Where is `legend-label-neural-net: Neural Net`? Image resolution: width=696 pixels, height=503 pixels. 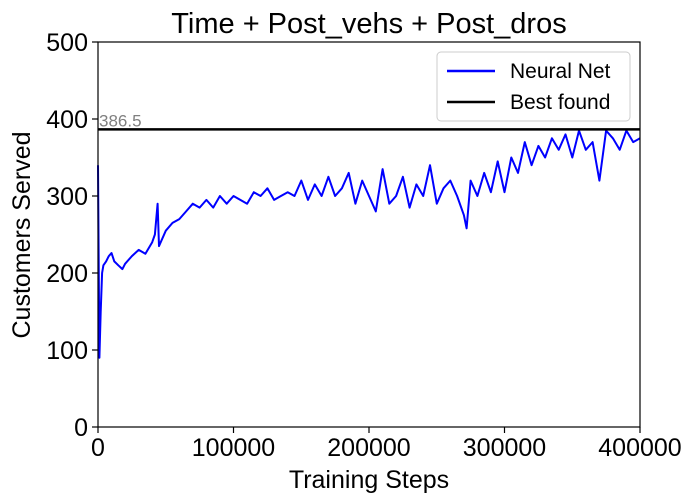
legend-label-neural-net: Neural Net is located at coordinates (560, 71).